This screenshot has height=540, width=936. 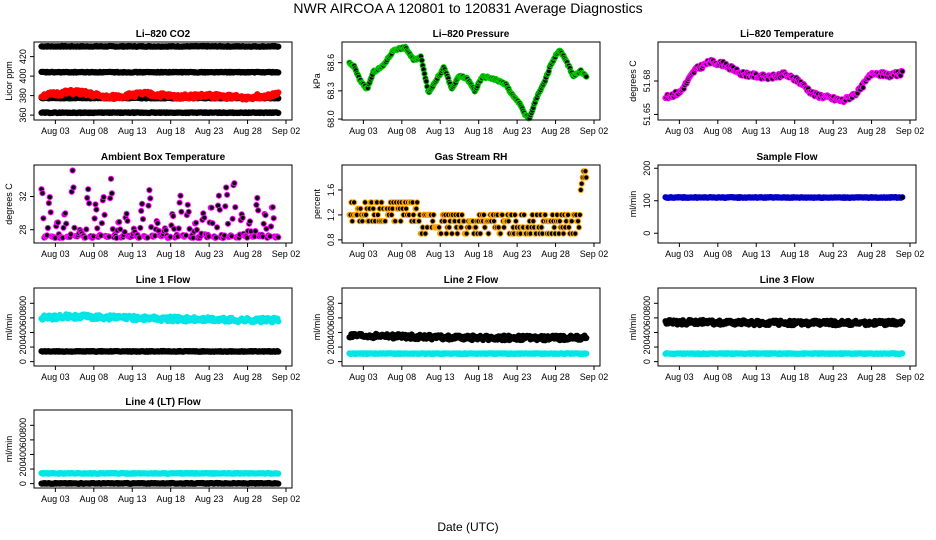 I want to click on panel-title: Li–820 CO2, so click(x=163, y=34).